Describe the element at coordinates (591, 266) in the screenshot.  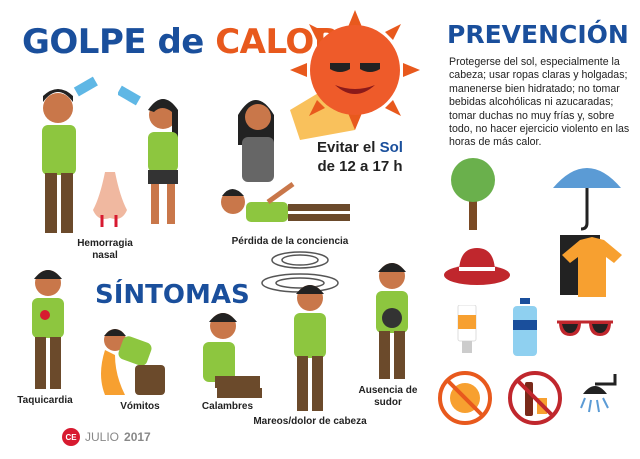
I see `shirt-icon` at that location.